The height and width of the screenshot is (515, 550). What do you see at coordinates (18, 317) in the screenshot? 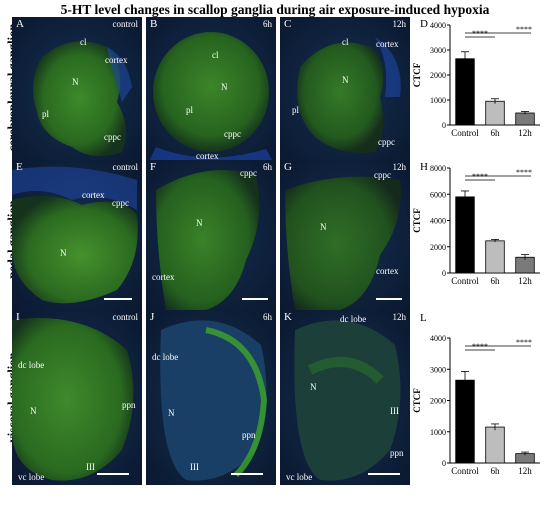
I see `panel-letter-i: I` at bounding box center [18, 317].